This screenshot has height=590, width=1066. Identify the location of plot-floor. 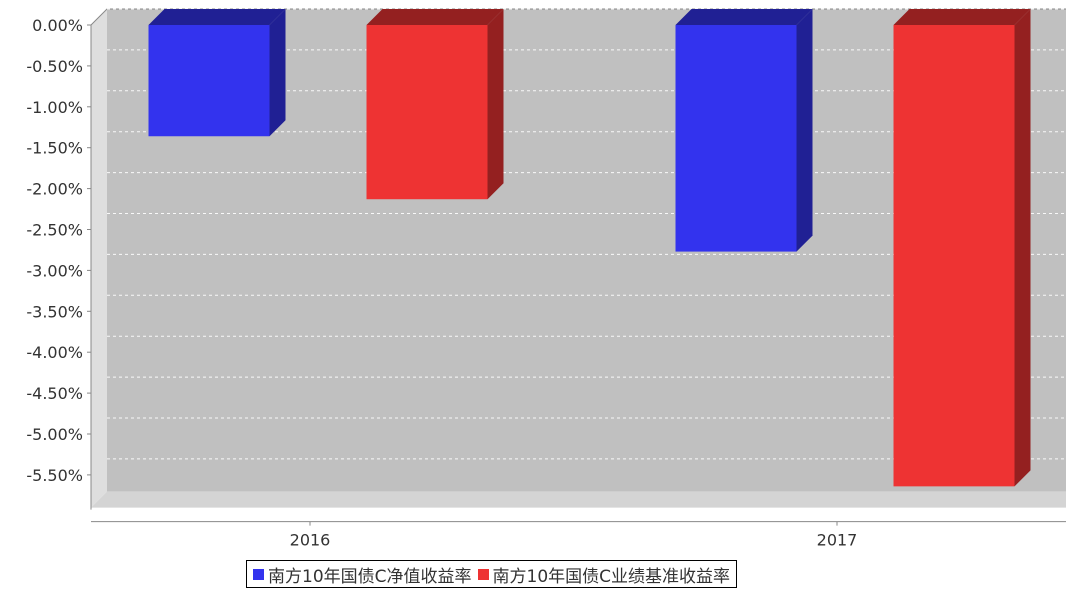
(578, 499).